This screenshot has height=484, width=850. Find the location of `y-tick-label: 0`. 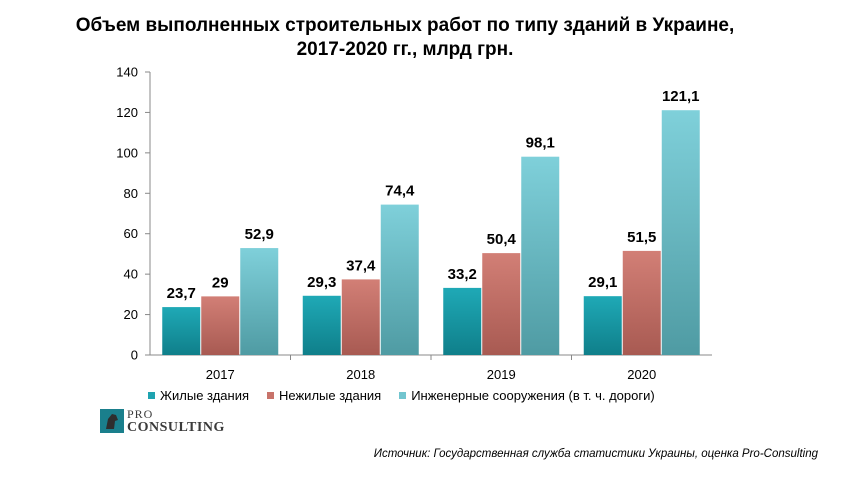

y-tick-label: 0 is located at coordinates (134, 355).